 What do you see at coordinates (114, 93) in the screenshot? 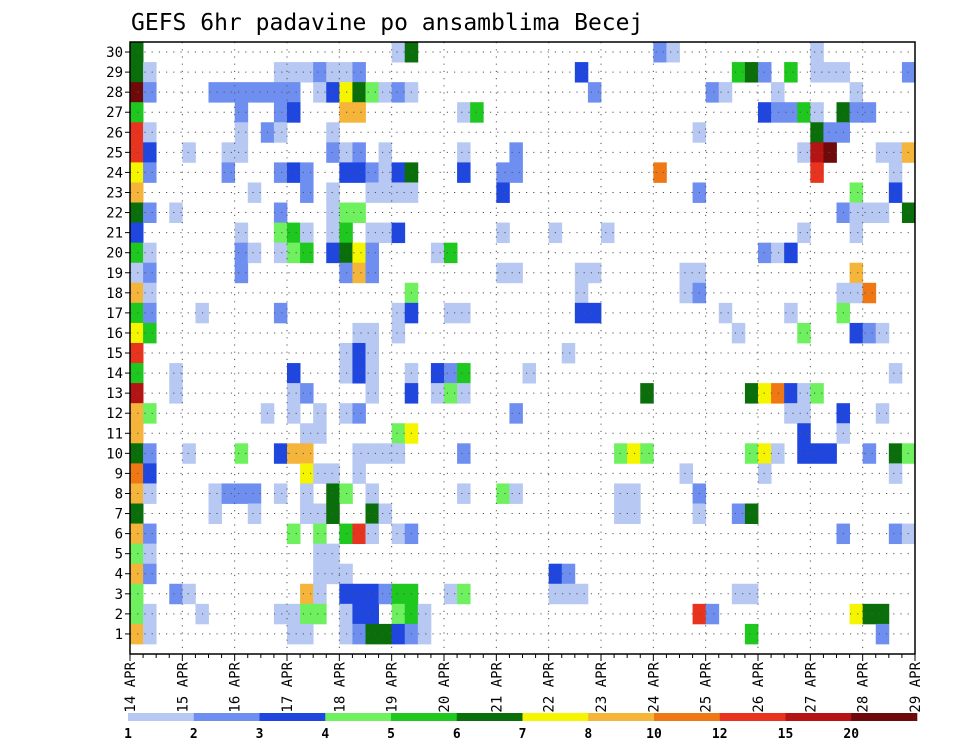
I see `y-tick-label: 28` at bounding box center [114, 93].